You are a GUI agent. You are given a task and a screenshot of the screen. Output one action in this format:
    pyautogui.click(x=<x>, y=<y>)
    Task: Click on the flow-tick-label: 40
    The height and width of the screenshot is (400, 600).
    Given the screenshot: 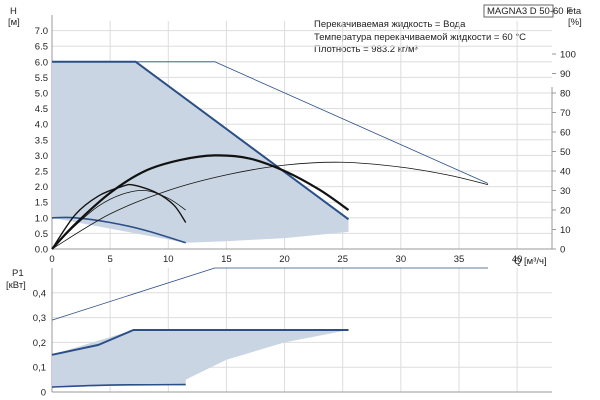 What is the action you would take?
    pyautogui.click(x=517, y=259)
    